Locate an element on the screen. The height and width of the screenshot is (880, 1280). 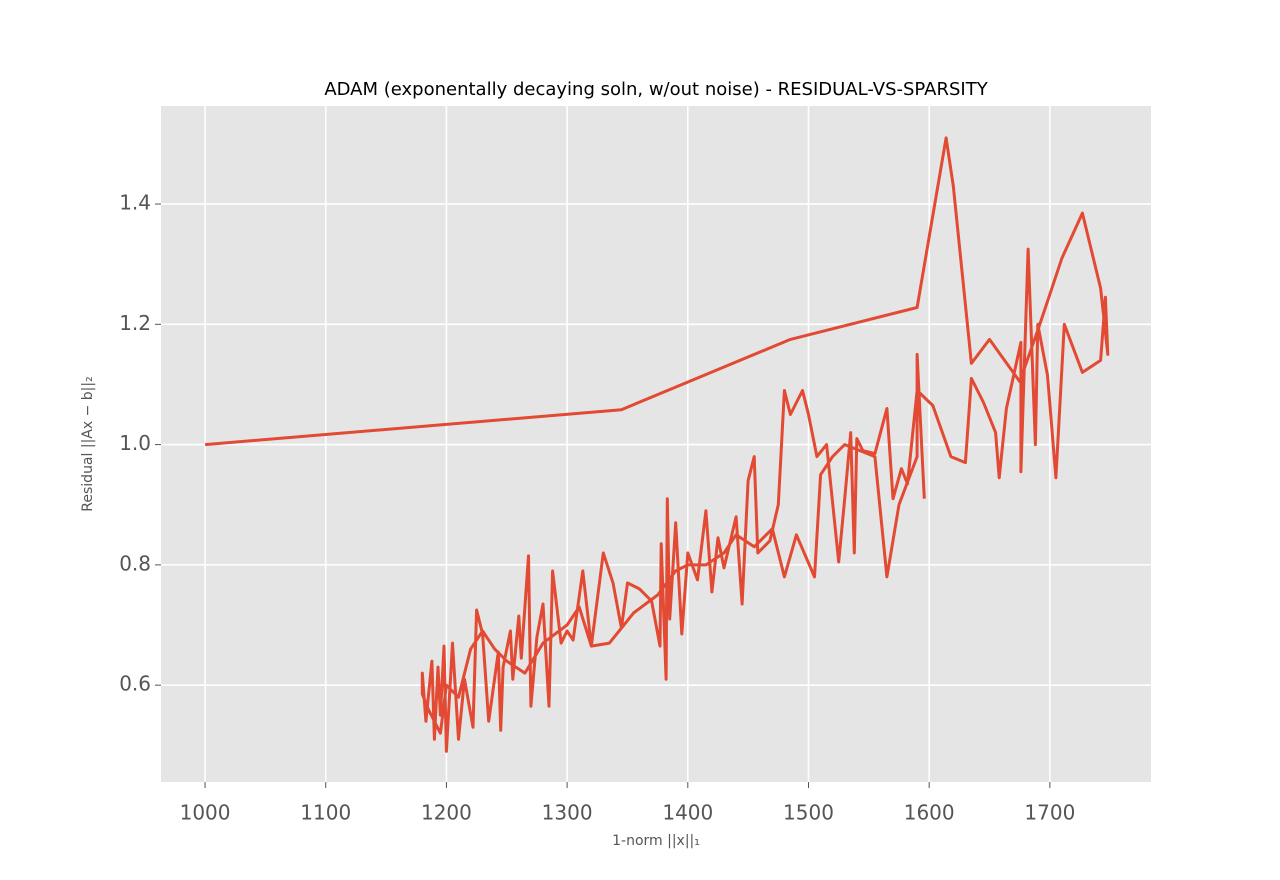
y-tick-label: 0.6 is located at coordinates (135, 684).